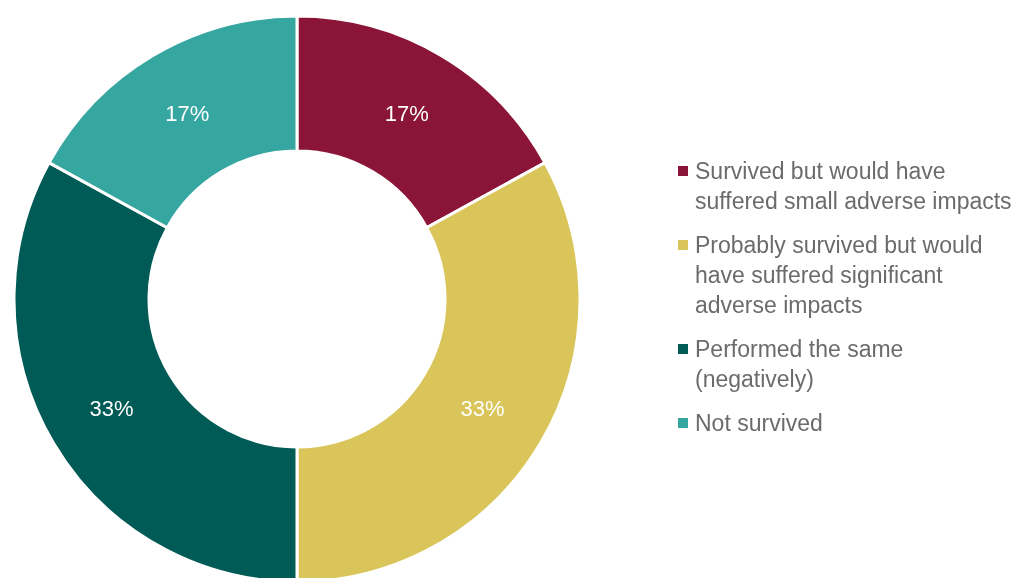 Image resolution: width=1032 pixels, height=578 pixels. What do you see at coordinates (854, 186) in the screenshot?
I see `legend-label: Survived but would have suffered small adverse impacts` at bounding box center [854, 186].